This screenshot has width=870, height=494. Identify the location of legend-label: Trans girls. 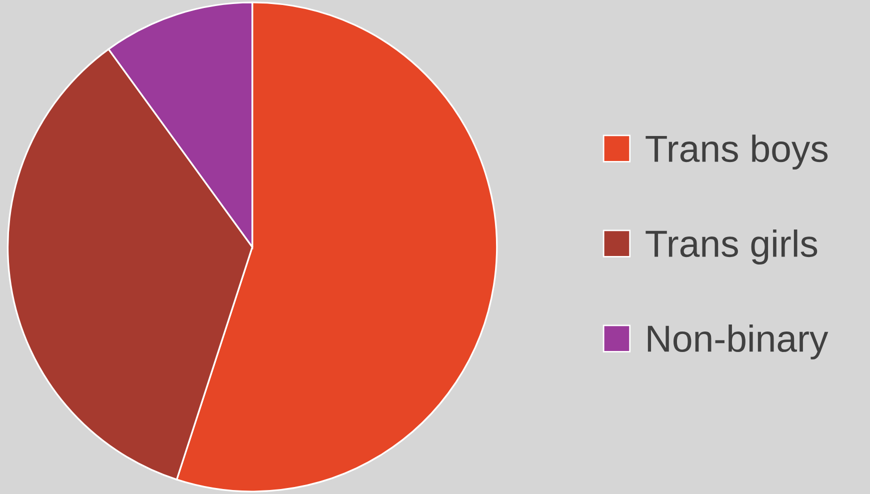
(732, 247).